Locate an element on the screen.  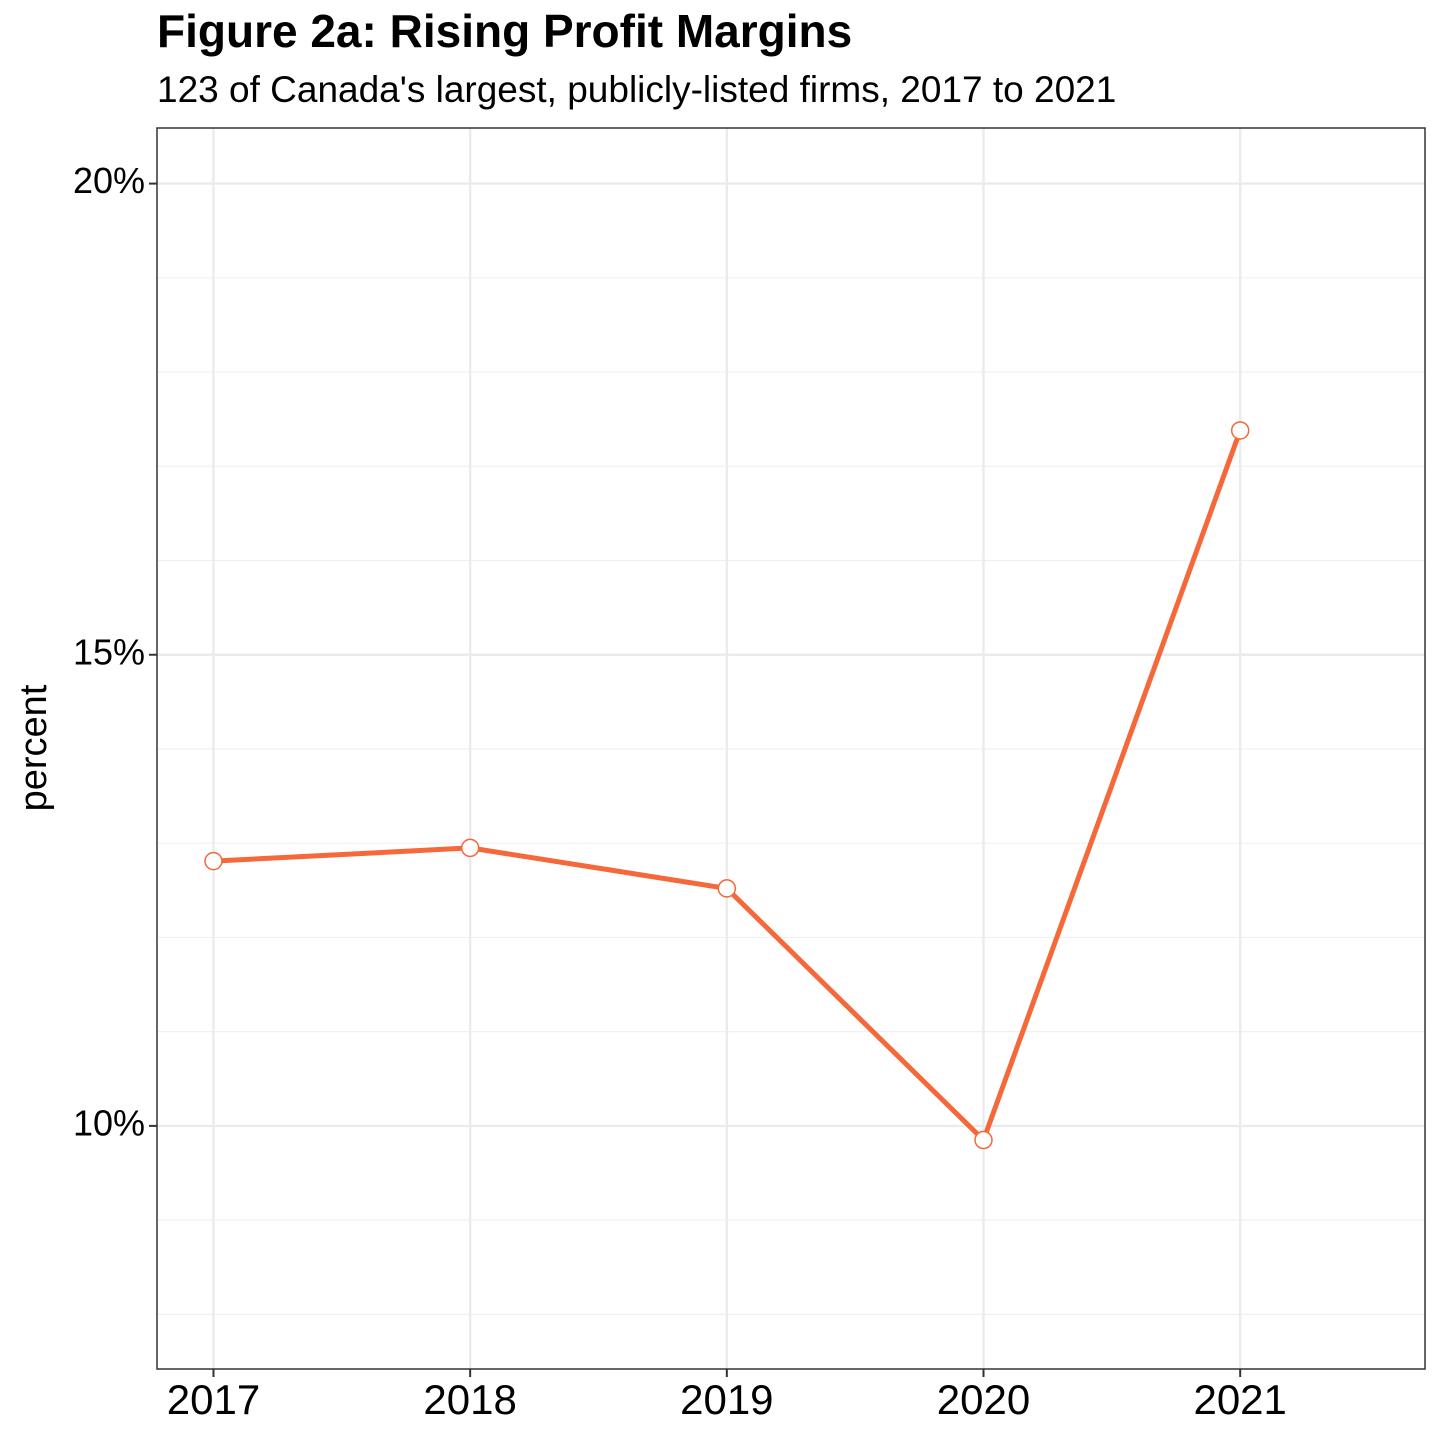
y-tick-label: 10% is located at coordinates (109, 1122).